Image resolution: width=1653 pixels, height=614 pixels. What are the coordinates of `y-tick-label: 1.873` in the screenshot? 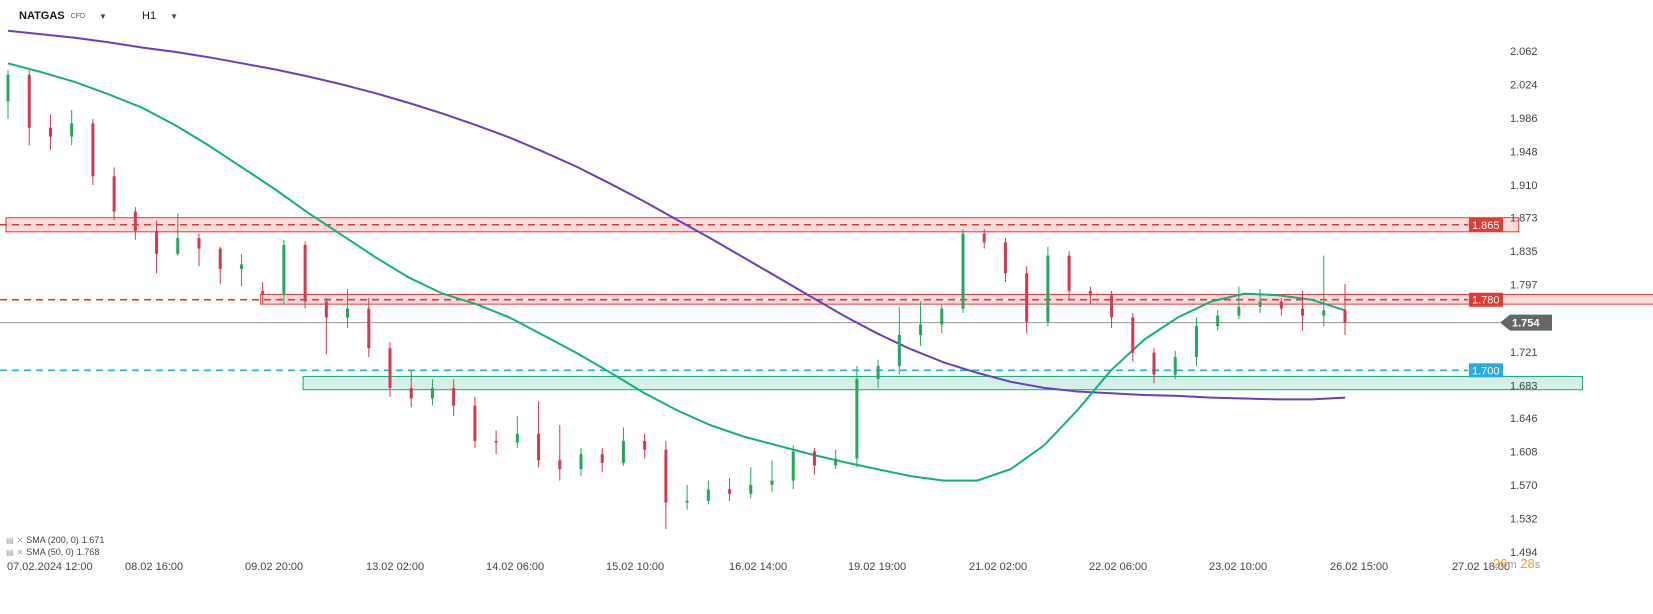 It's located at (1524, 219).